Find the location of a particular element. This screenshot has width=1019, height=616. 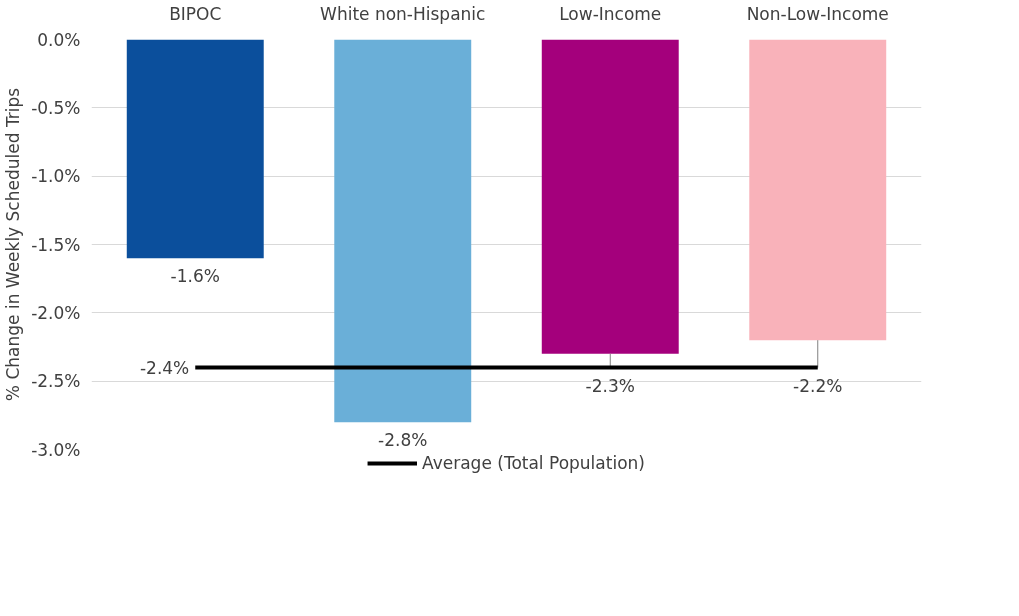

y-tick-label: -0.5% is located at coordinates (56, 107).